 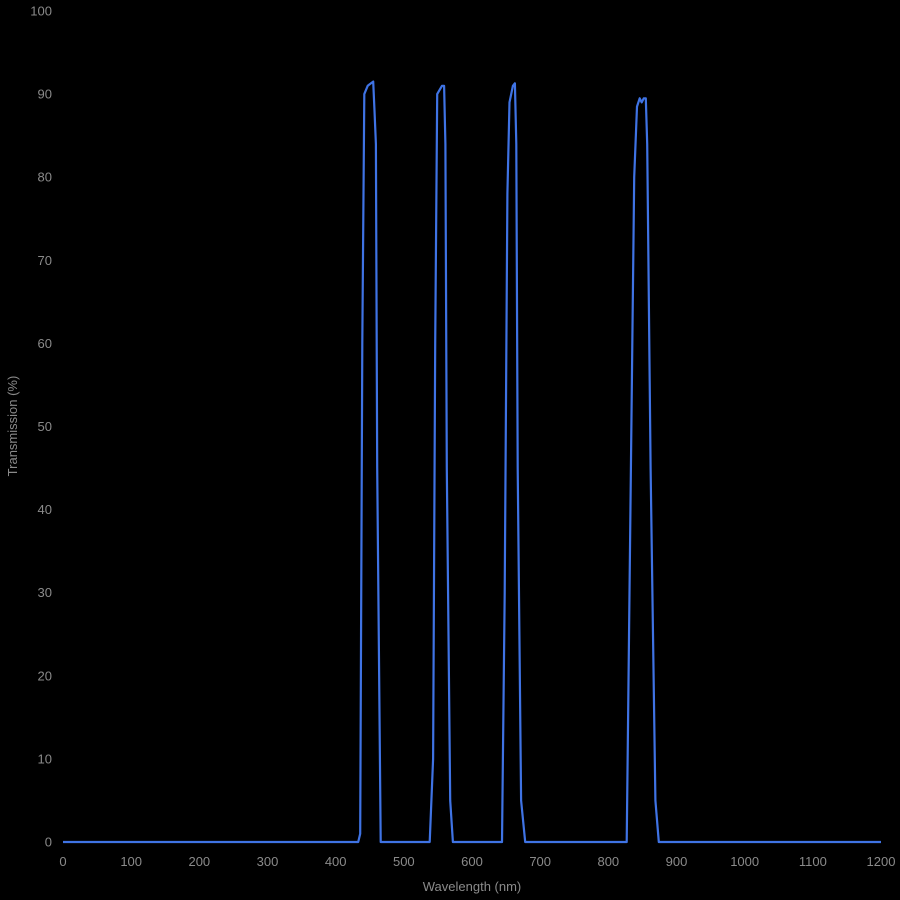 I want to click on y-tick-label: 70, so click(x=45, y=260).